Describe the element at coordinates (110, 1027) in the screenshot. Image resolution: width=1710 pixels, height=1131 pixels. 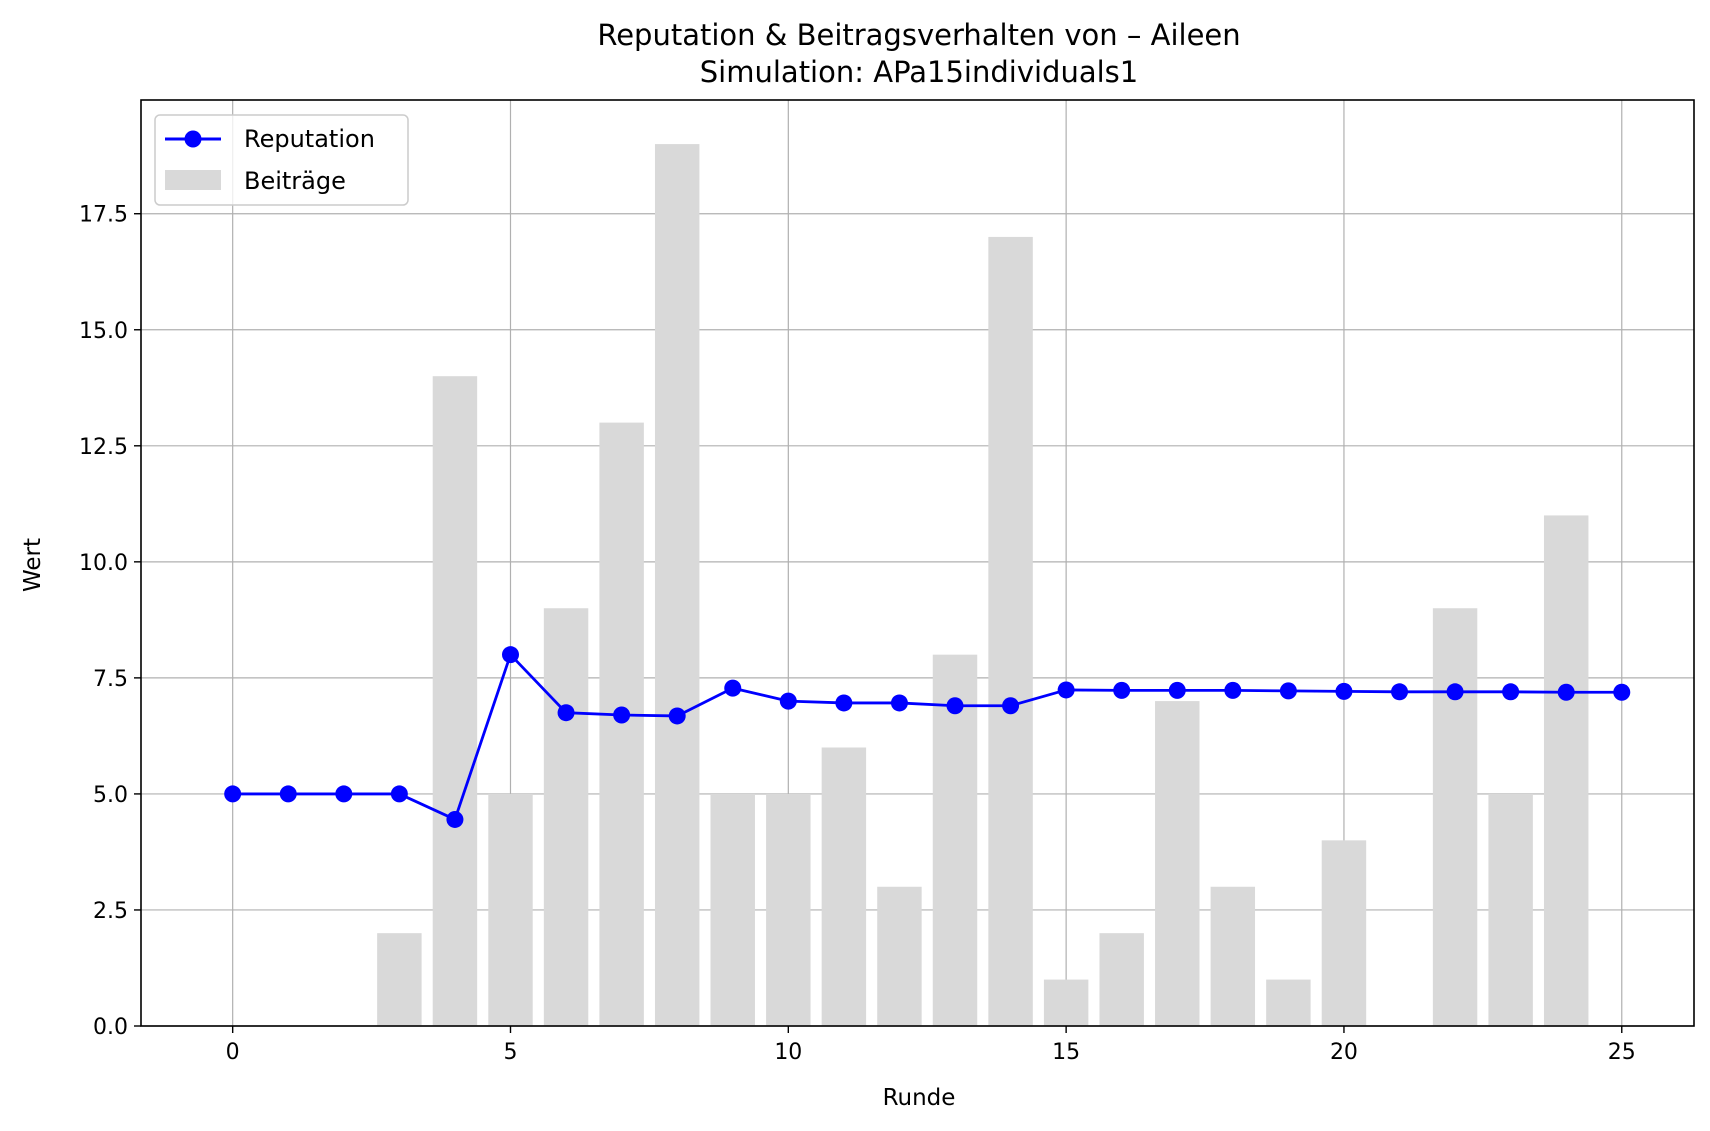
I see `y-tick-label-0: 0.0` at that location.